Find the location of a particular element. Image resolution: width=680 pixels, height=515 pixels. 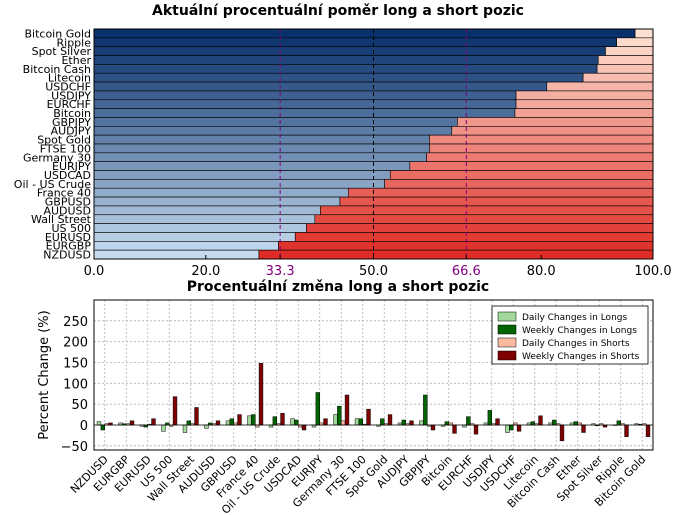

category-label: US 500 is located at coordinates (71, 228).